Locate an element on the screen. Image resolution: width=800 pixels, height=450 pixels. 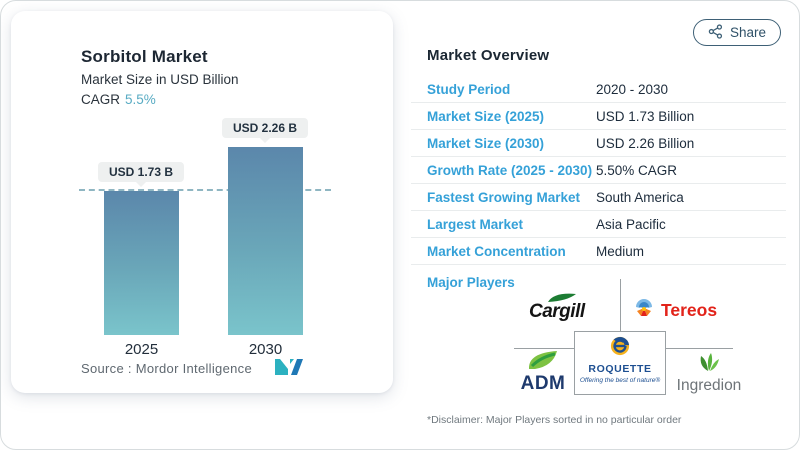
table-row: Market Size (2025) USD 1.73 Billion is located at coordinates (598, 116).